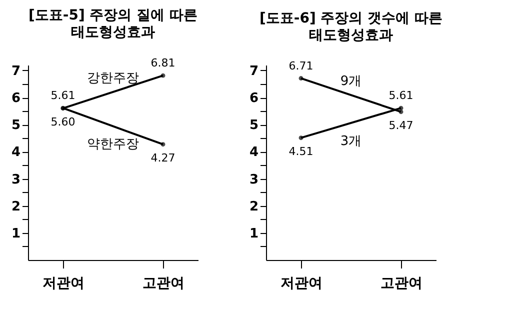  What do you see at coordinates (163, 63) in the screenshot?
I see `data-label: 6.81` at bounding box center [163, 63].